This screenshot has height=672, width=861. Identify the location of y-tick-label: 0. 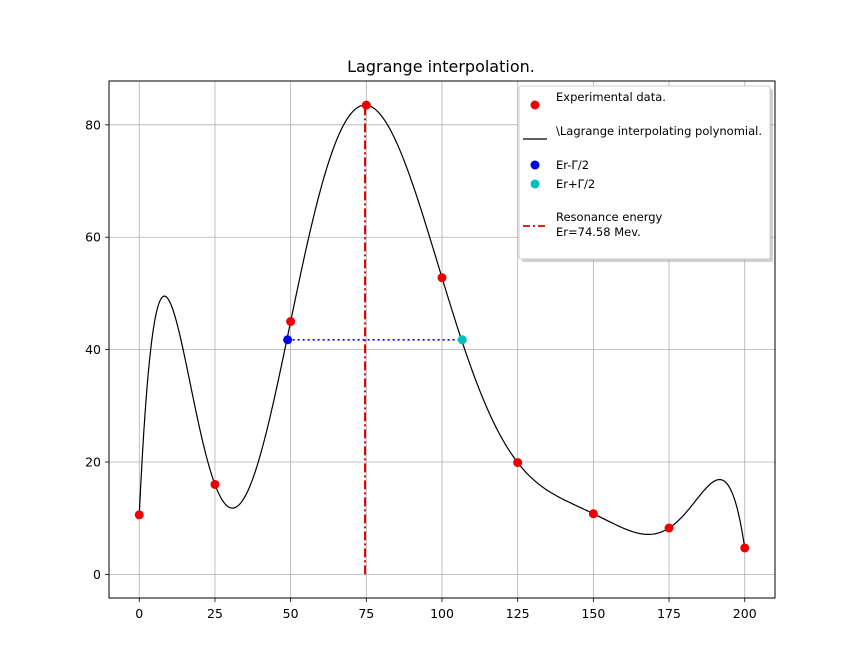
(97, 574).